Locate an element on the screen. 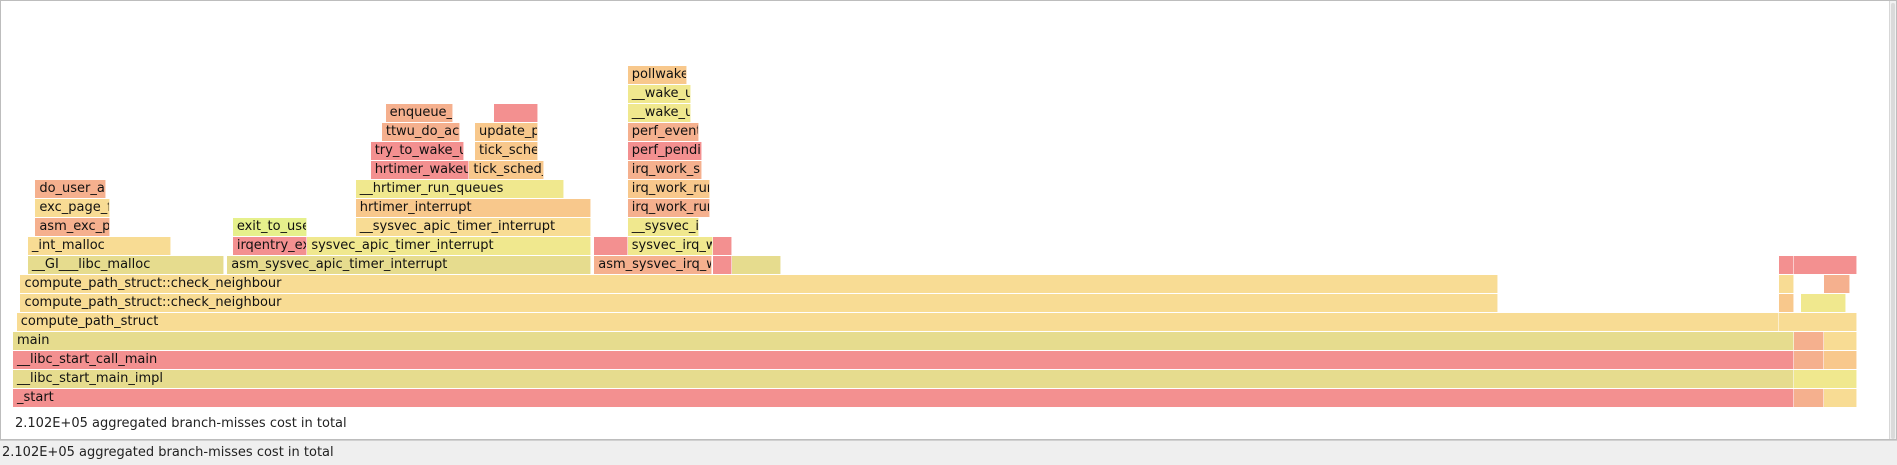  flame-frame: try_to_wake_up is located at coordinates (417, 151).